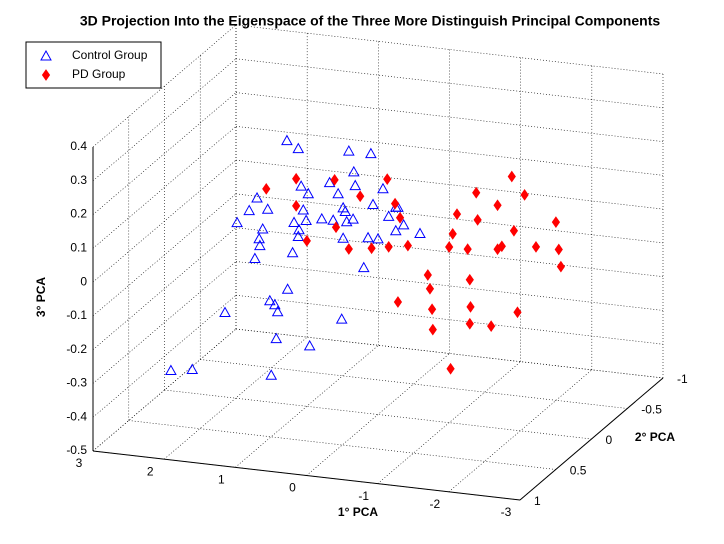  What do you see at coordinates (99, 74) in the screenshot?
I see `legend-label: PD Group` at bounding box center [99, 74].